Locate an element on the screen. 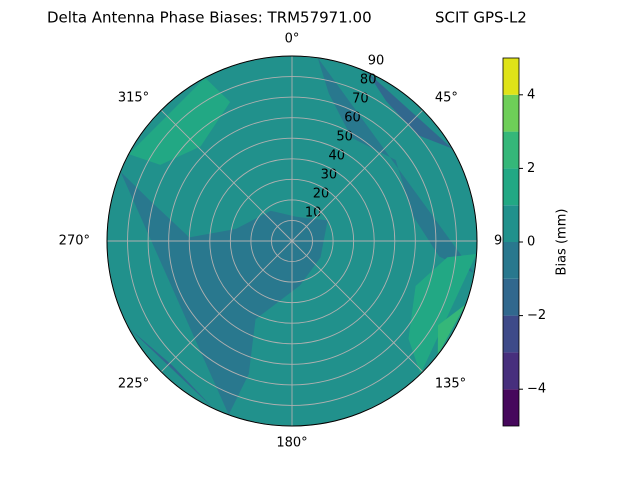  r-tick-label: 30 is located at coordinates (329, 175).